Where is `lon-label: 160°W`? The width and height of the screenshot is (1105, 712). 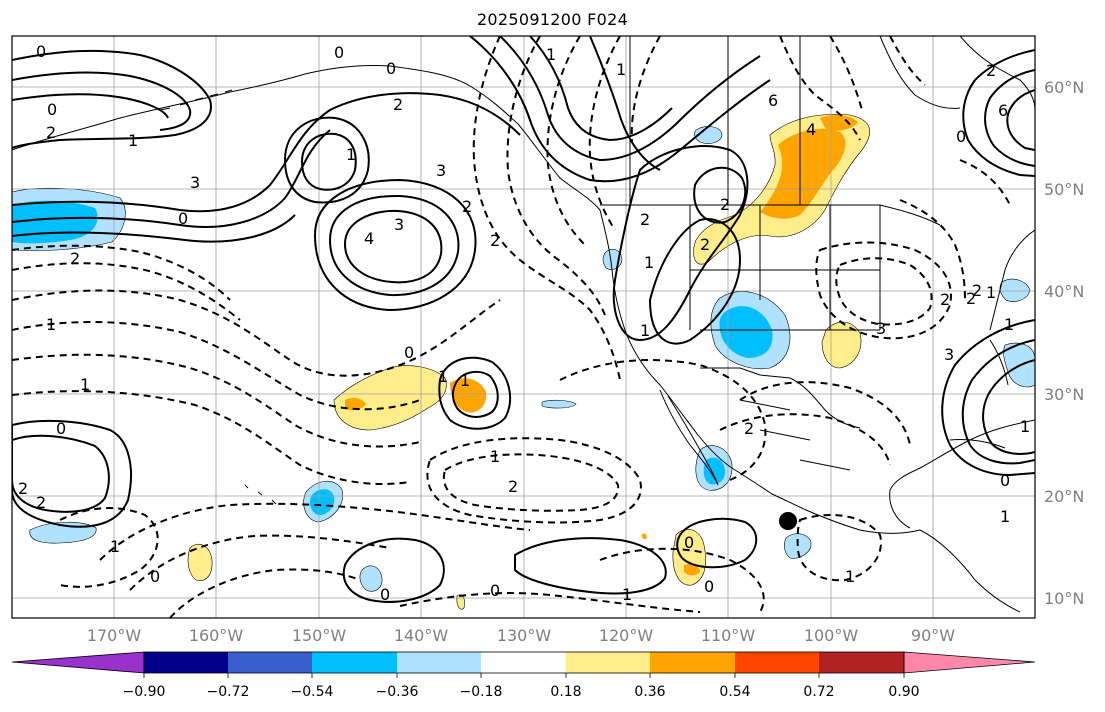
lon-label: 160°W is located at coordinates (216, 635).